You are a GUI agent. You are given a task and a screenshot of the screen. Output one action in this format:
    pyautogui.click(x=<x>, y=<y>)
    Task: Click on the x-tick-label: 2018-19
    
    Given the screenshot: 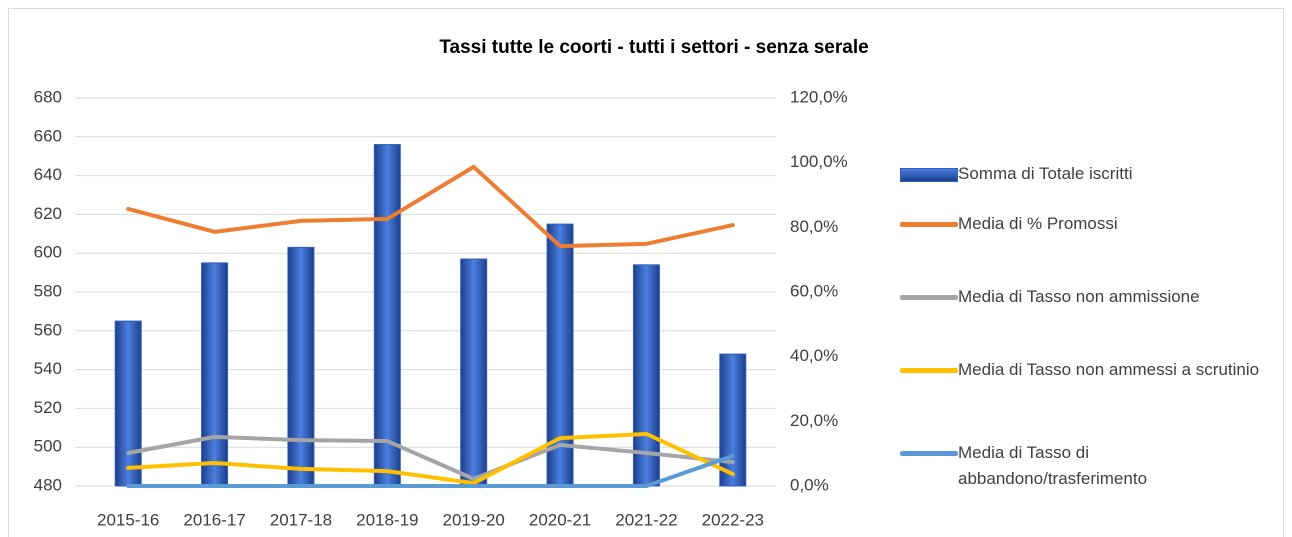 What is the action you would take?
    pyautogui.click(x=387, y=519)
    